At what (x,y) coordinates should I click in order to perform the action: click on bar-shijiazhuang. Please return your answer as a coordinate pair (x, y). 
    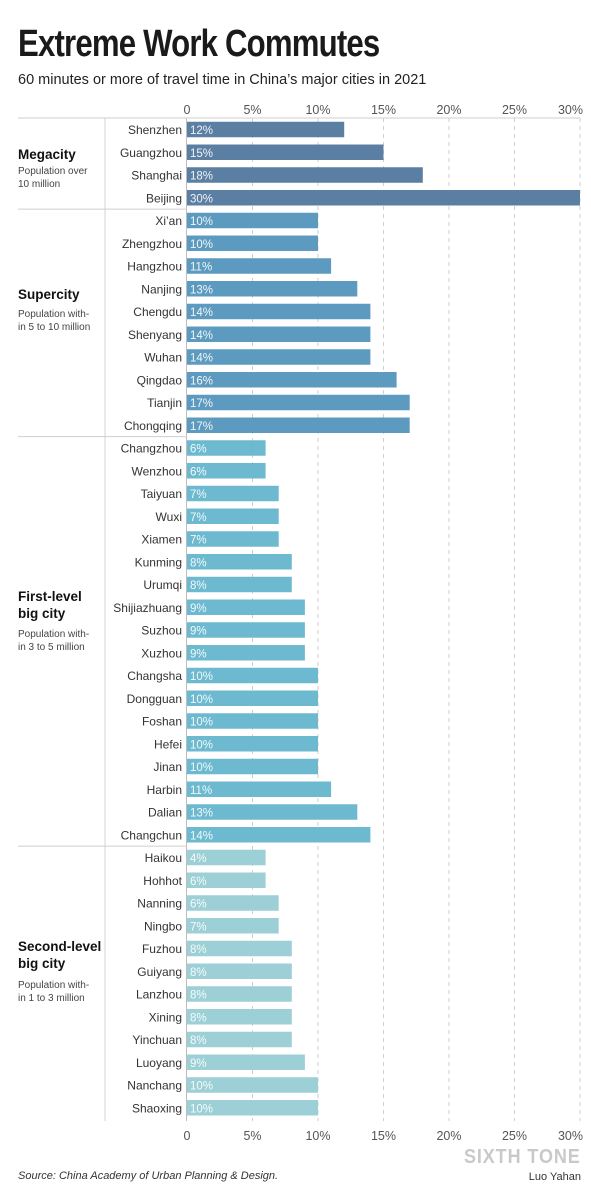
    Looking at the image, I should click on (246, 607).